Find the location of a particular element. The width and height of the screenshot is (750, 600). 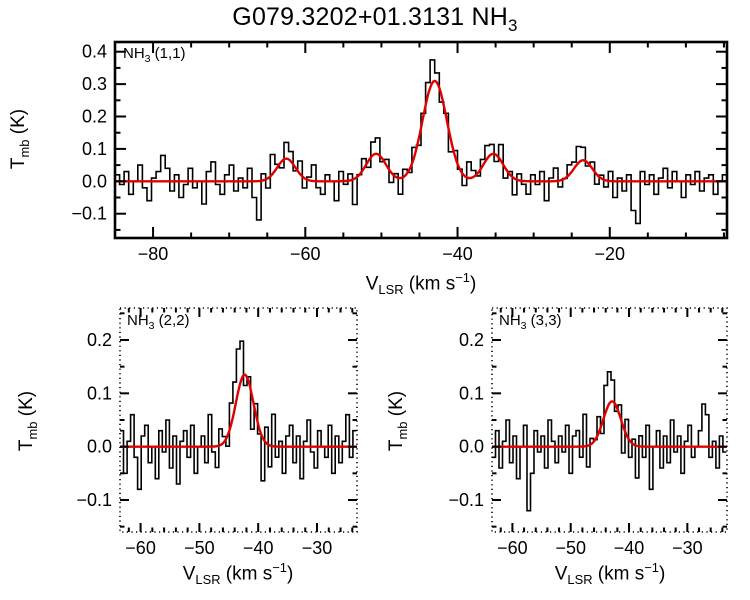

panel-label-nh3-11: NH3 (1,1) is located at coordinates (154, 55).